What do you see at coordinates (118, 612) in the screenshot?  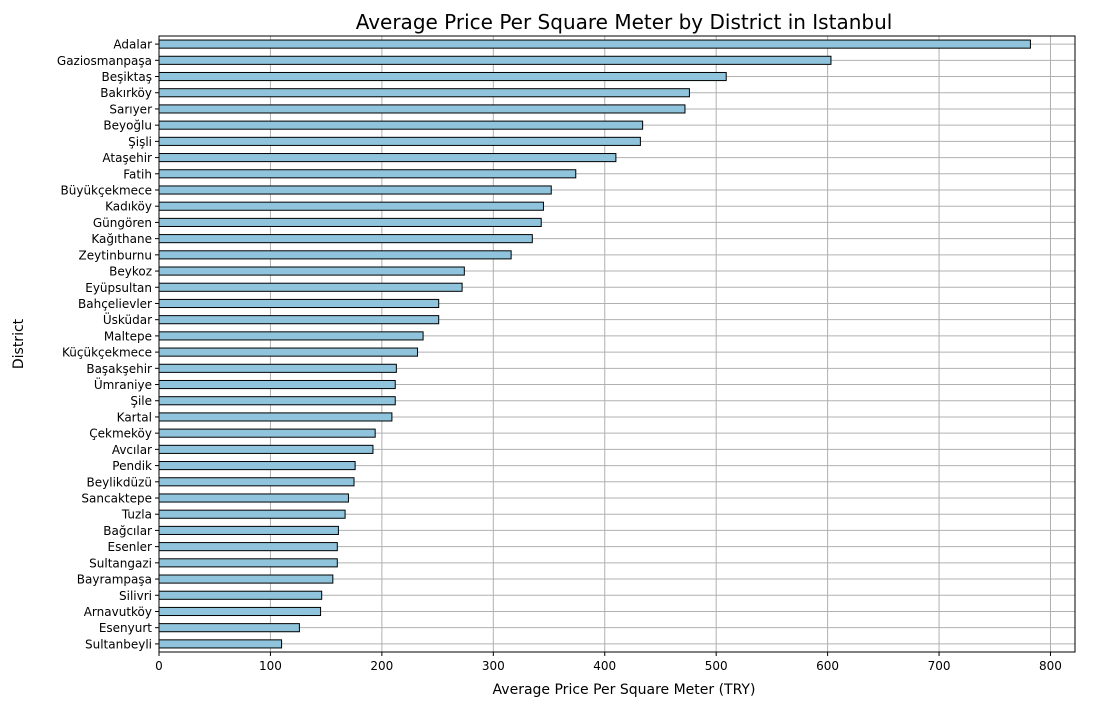 I see `y-tick-label: Arnavutköy` at bounding box center [118, 612].